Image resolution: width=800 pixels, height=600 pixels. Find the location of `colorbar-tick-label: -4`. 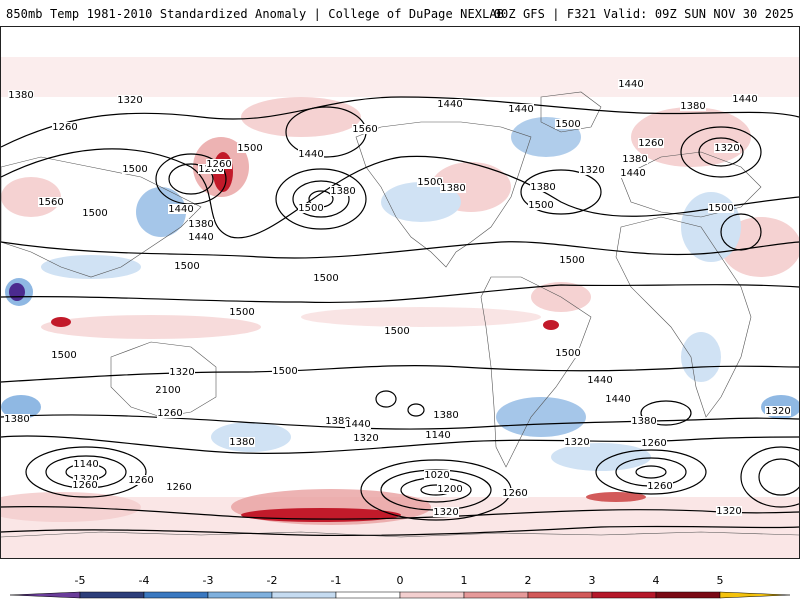

colorbar-tick-label: -4 is located at coordinates (144, 580).